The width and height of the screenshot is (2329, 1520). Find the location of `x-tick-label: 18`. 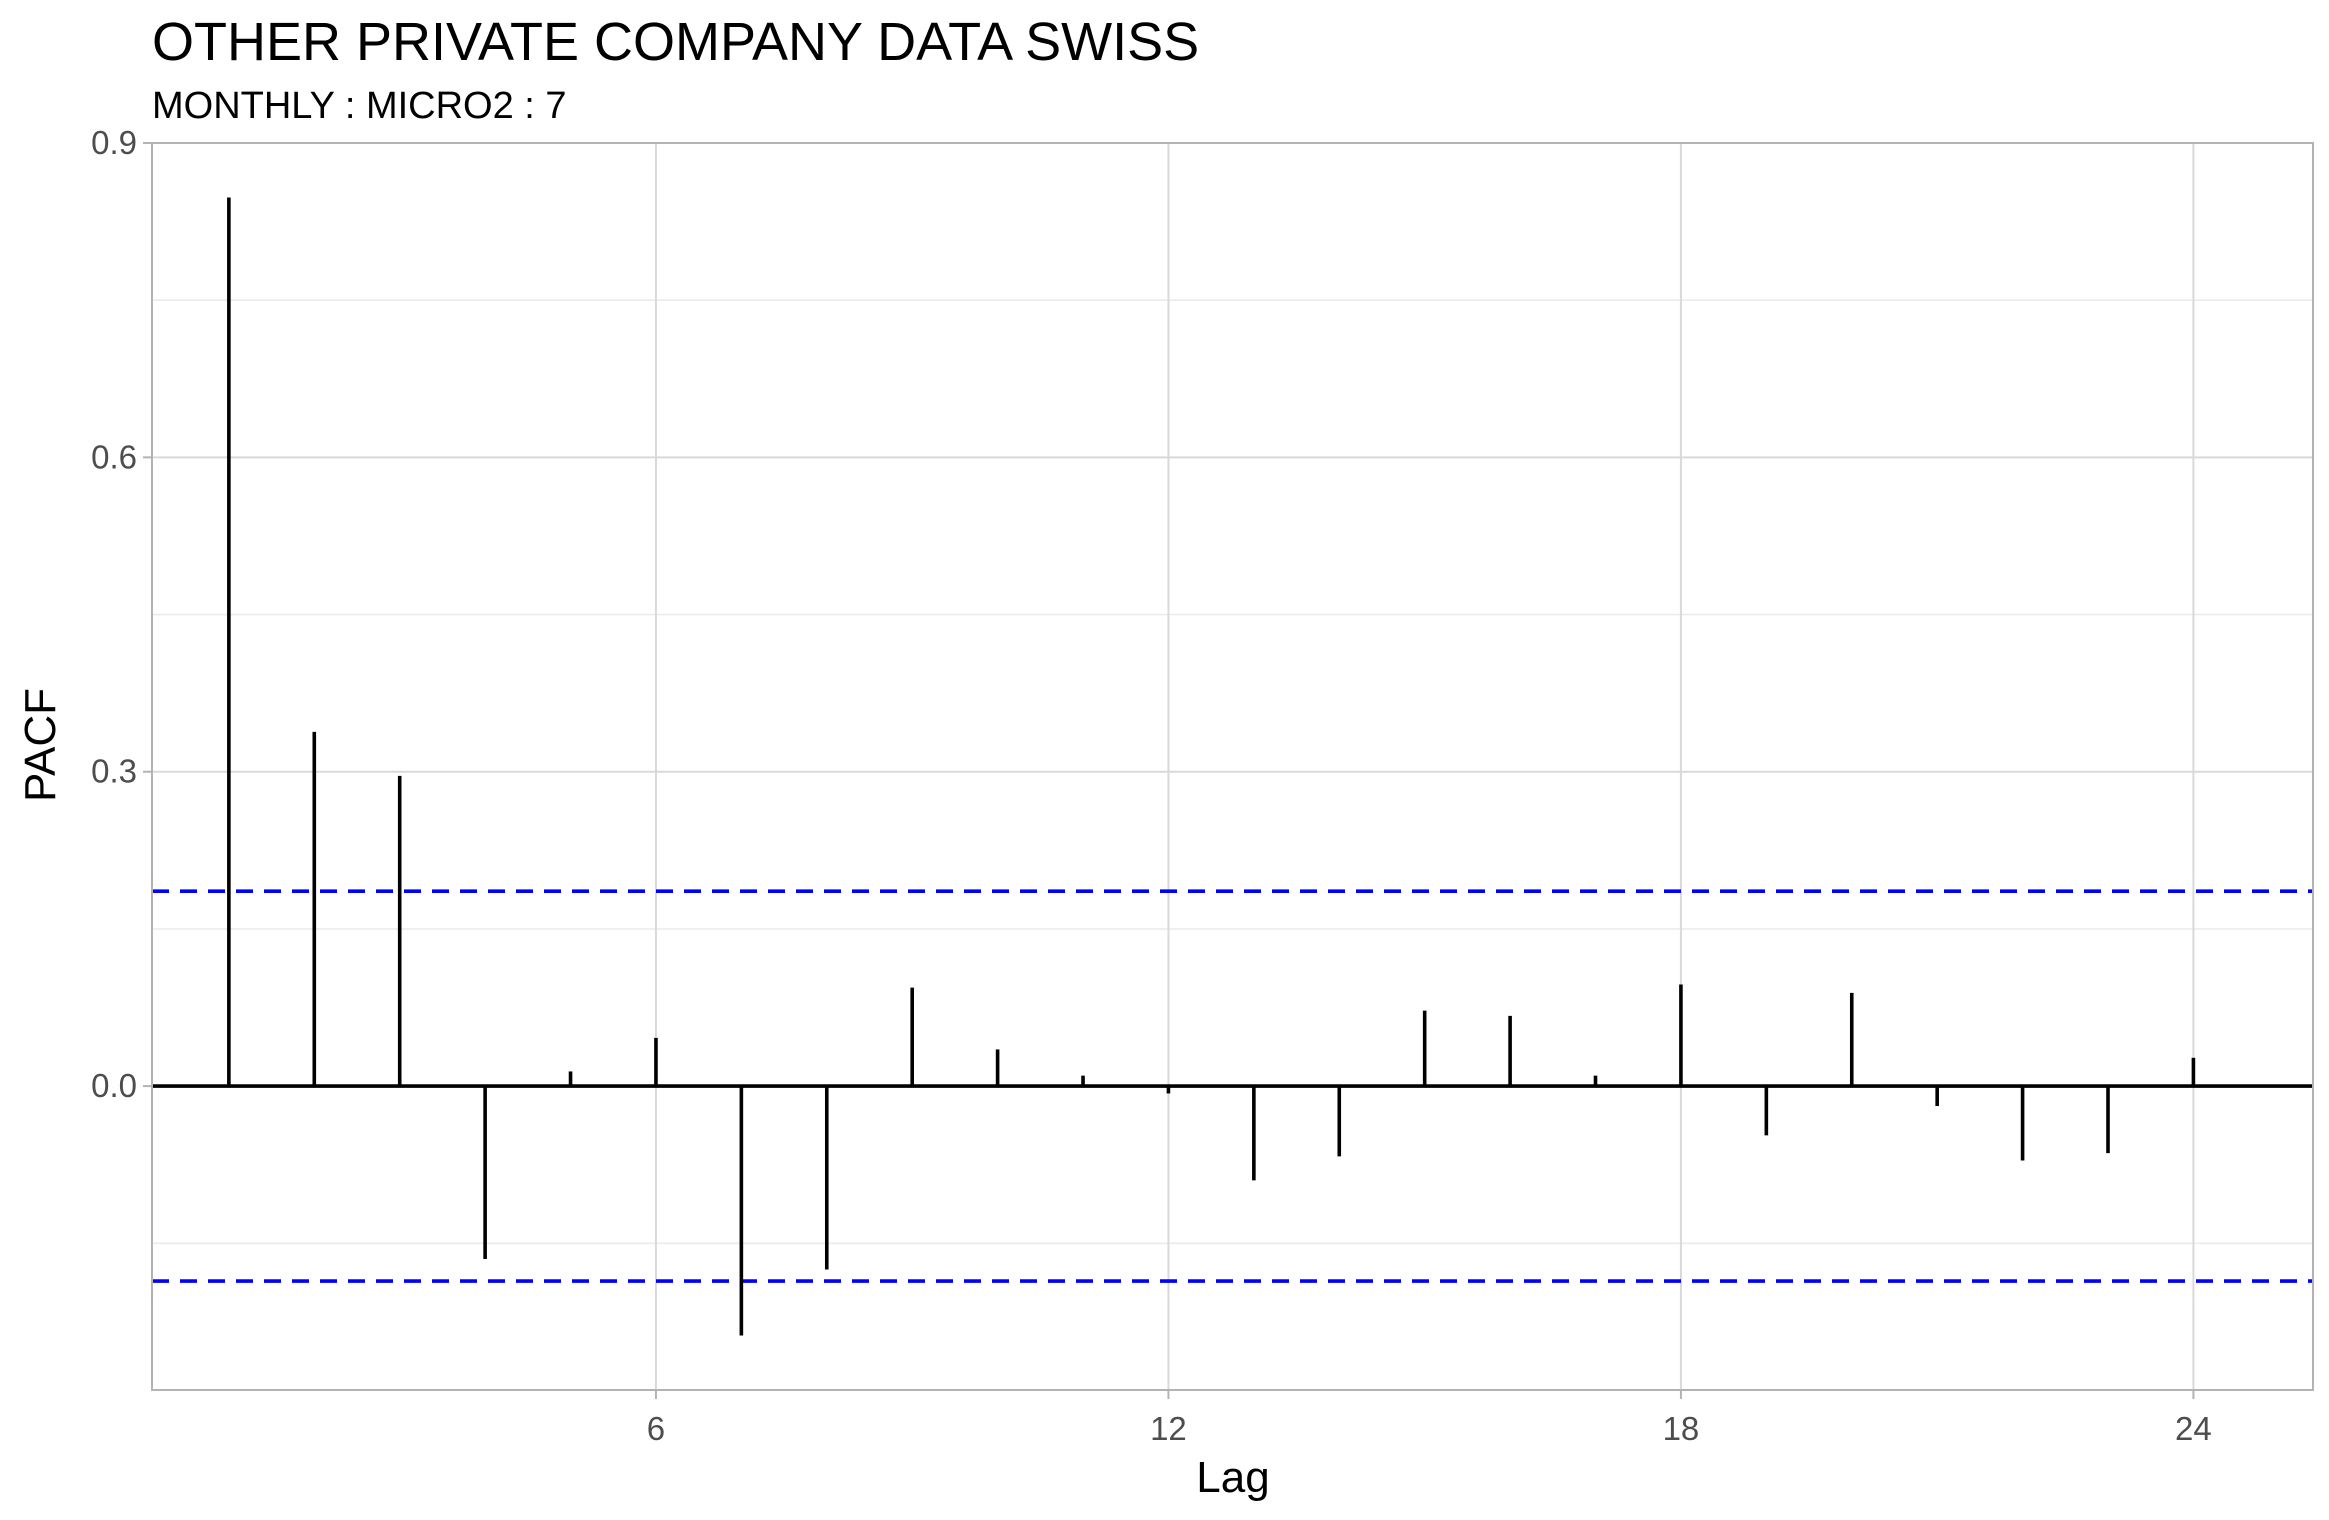

x-tick-label: 18 is located at coordinates (1681, 1428).